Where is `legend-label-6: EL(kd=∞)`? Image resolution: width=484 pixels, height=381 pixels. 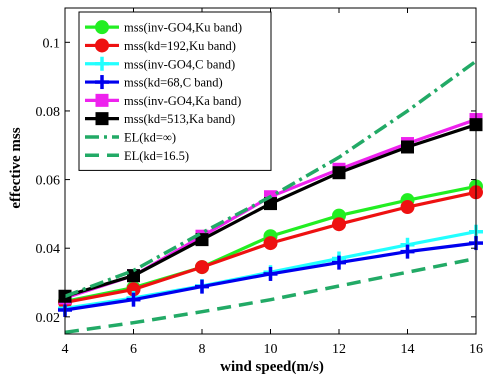 legend-label-6: EL(kd=∞) is located at coordinates (150, 137).